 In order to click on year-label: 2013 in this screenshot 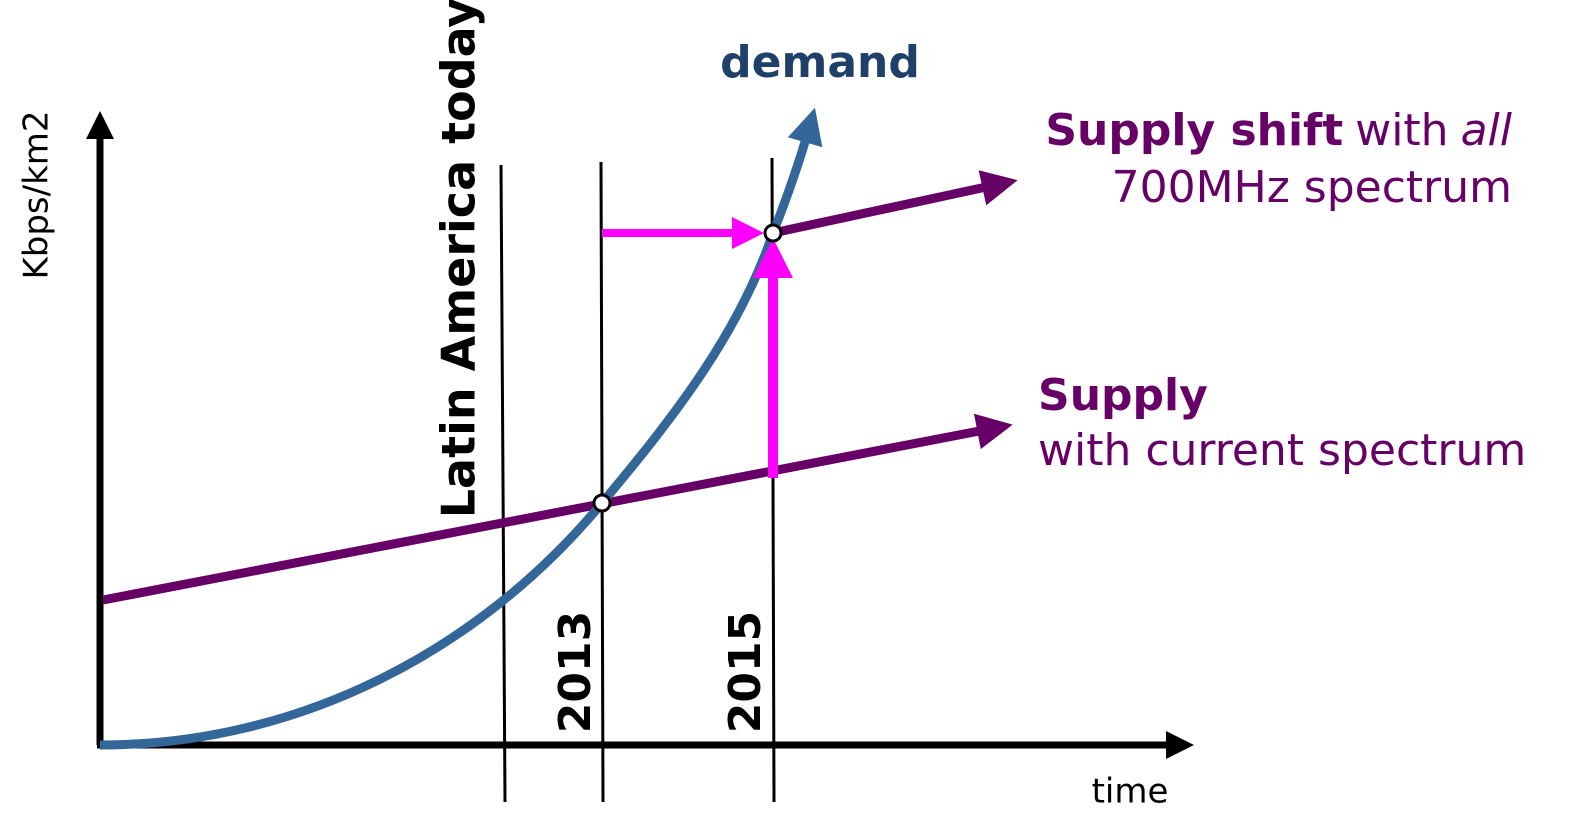, I will do `click(575, 672)`.